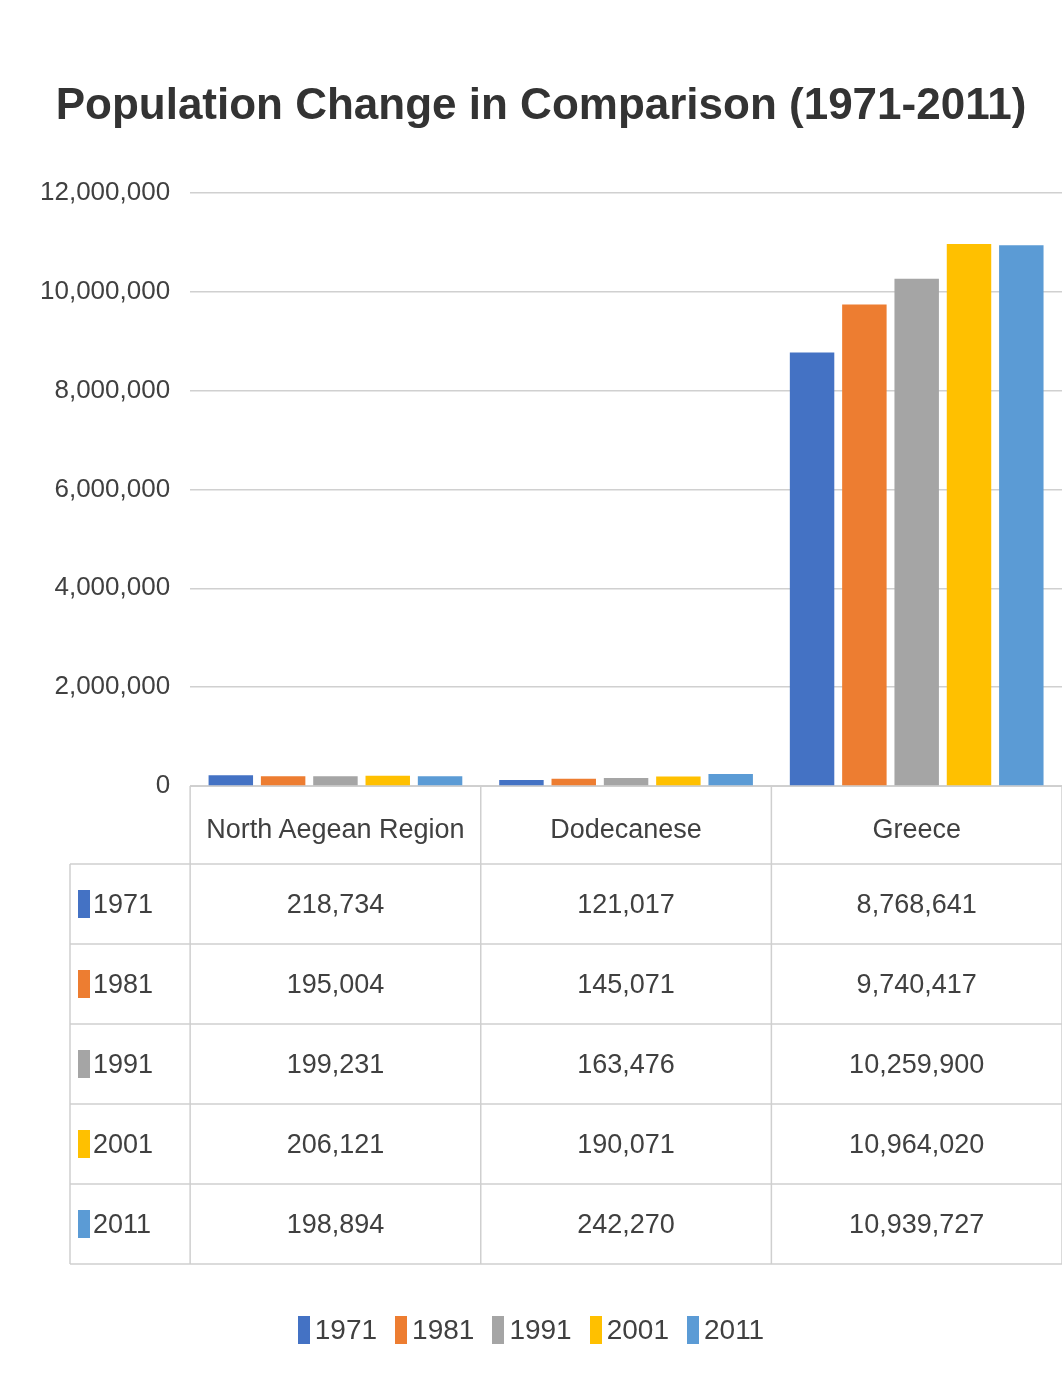  I want to click on y-tick-label: 10,000,000, so click(105, 289).